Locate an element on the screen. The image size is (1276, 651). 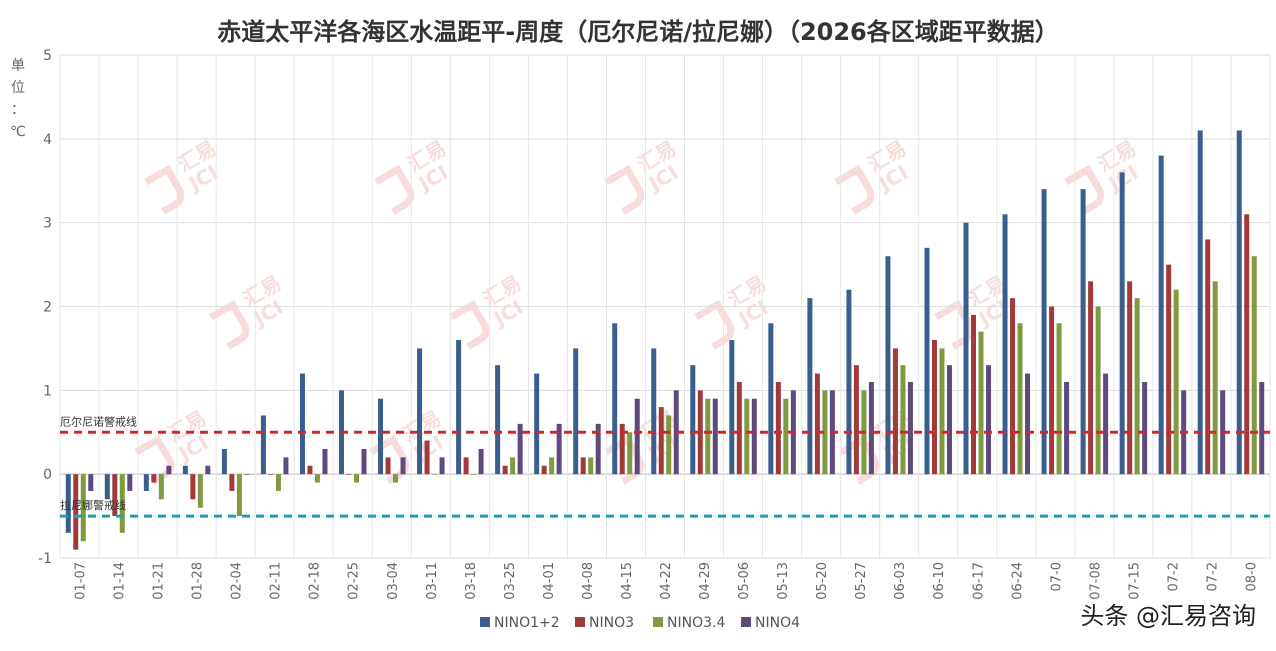
y-axis-label-char: ： is located at coordinates (18, 110).